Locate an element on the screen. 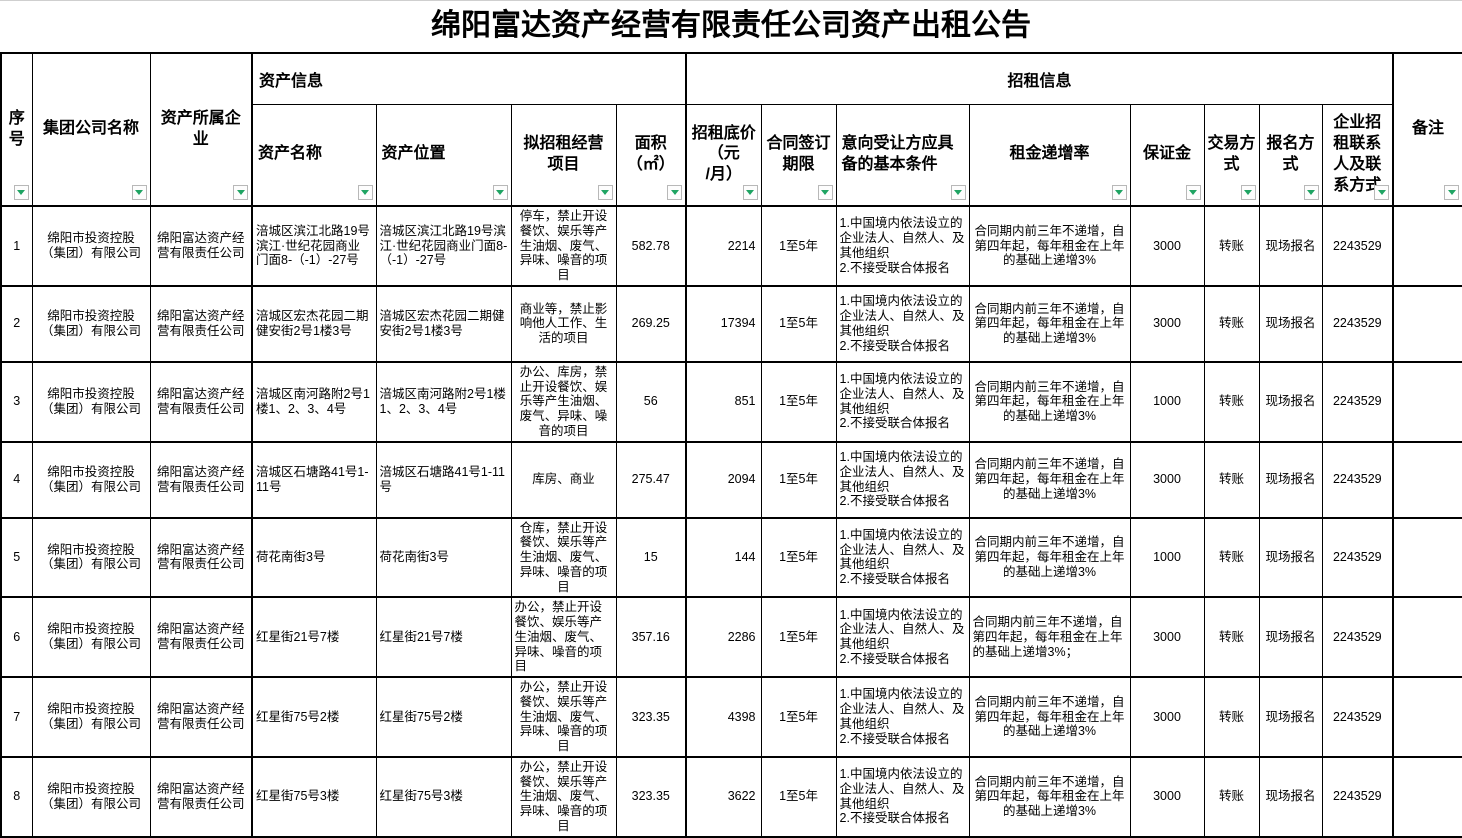 The width and height of the screenshot is (1462, 838). area-cell: 56 is located at coordinates (651, 401).